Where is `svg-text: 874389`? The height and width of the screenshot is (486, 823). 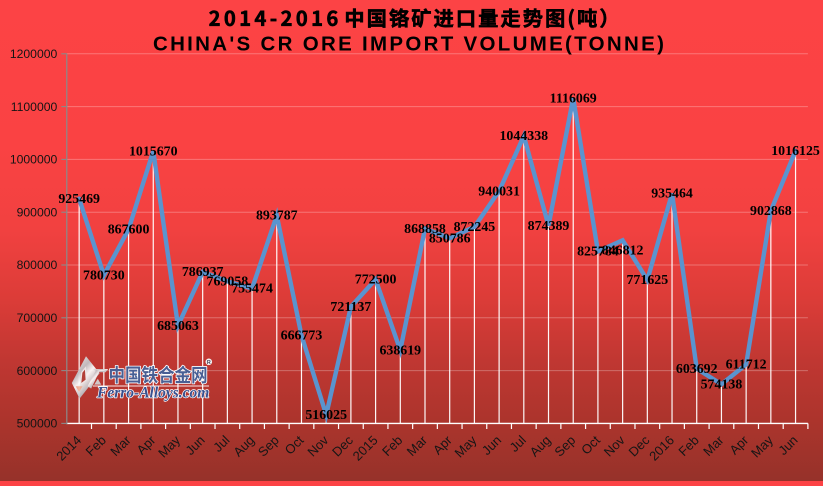 svg-text: 874389 is located at coordinates (549, 226).